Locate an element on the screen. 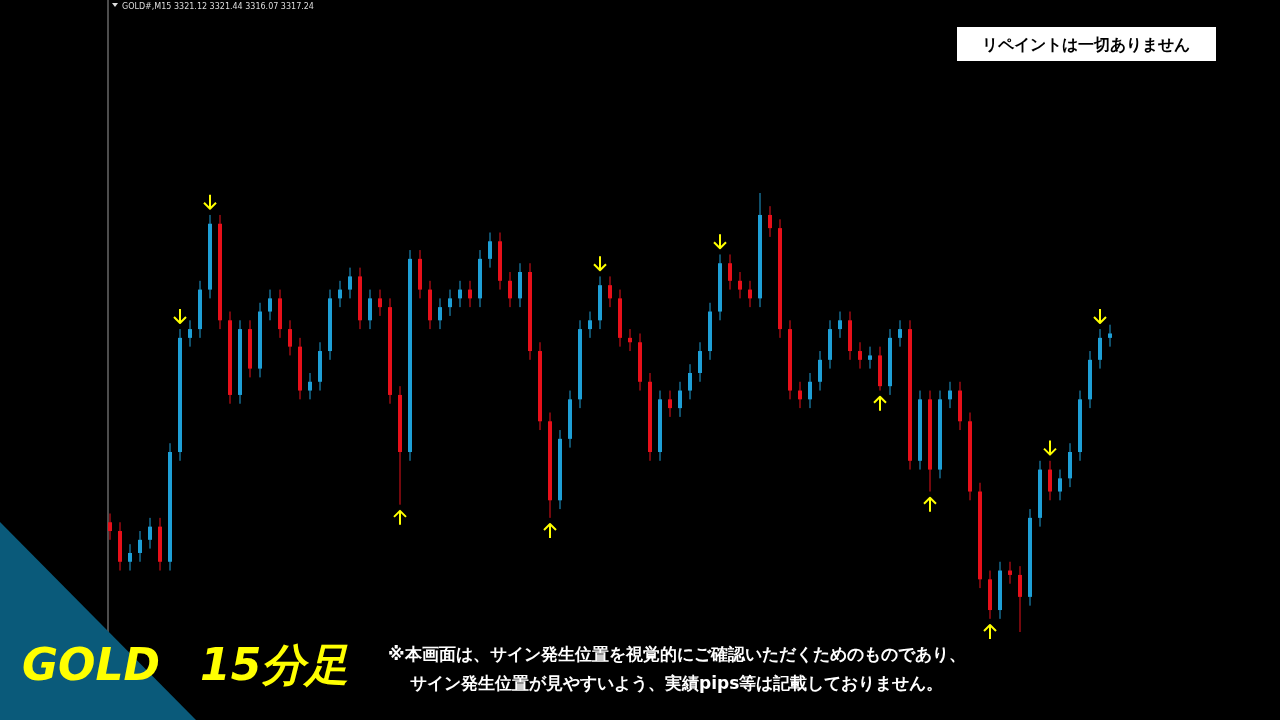 Image resolution: width=1280 pixels, height=720 pixels. text: GOLD#,M15 3321.12 3321.44 3316.07 3317.24 is located at coordinates (218, 6).